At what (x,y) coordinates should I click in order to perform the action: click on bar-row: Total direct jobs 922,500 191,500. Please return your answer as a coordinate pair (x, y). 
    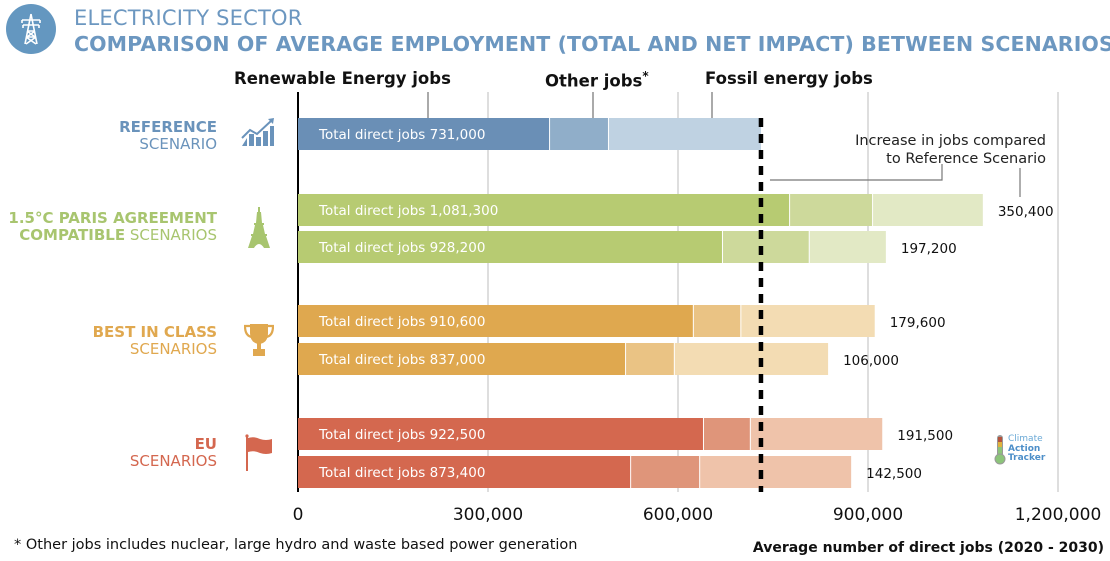
    Looking at the image, I should click on (625, 434).